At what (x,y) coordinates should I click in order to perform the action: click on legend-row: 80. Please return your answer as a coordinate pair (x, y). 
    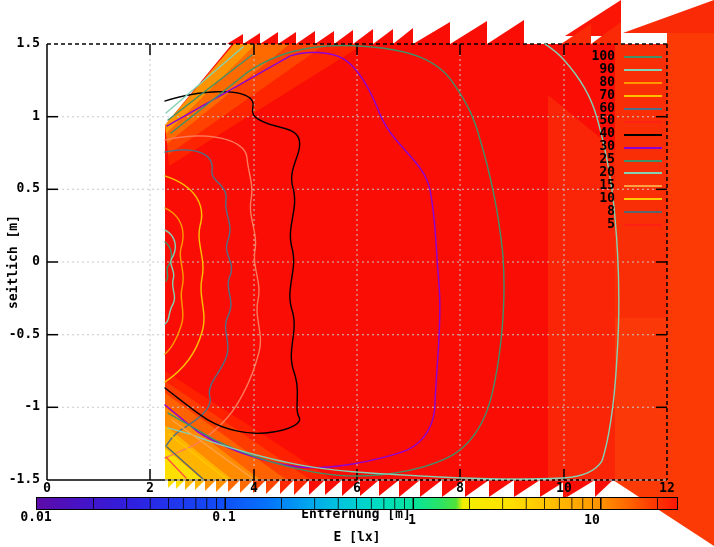
    Looking at the image, I should click on (614, 82).